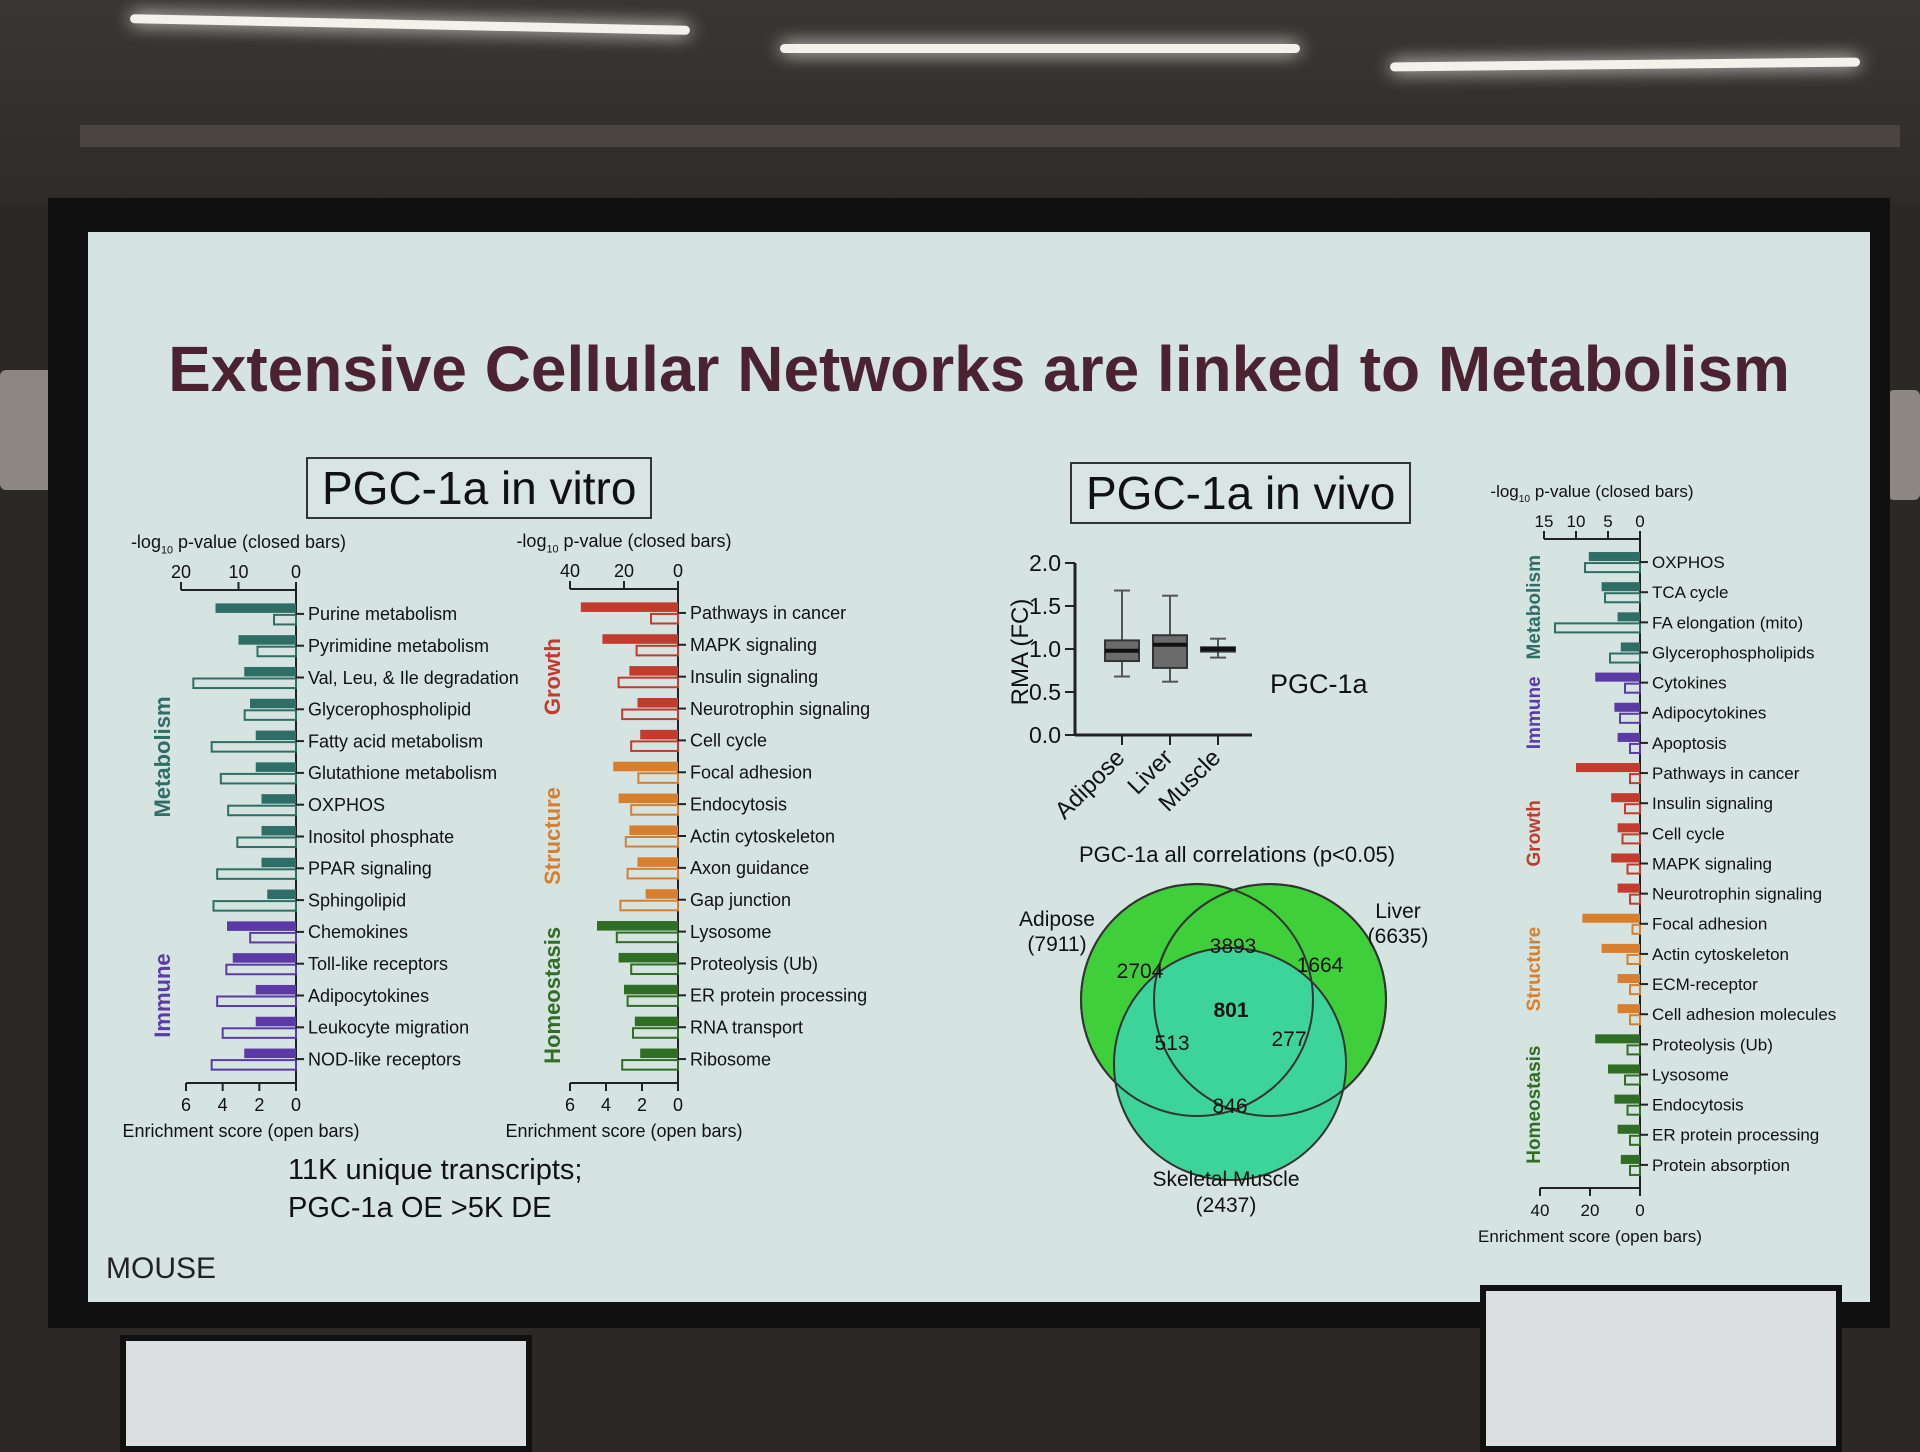 The image size is (1920, 1452). What do you see at coordinates (1712, 863) in the screenshot?
I see `pathway-label: MAPK signaling` at bounding box center [1712, 863].